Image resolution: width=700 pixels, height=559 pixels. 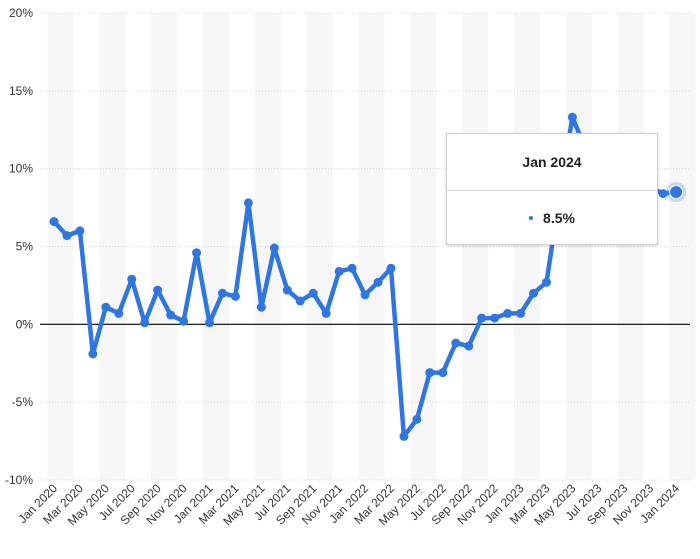 What do you see at coordinates (559, 217) in the screenshot?
I see `tooltip-value: 8.5%` at bounding box center [559, 217].